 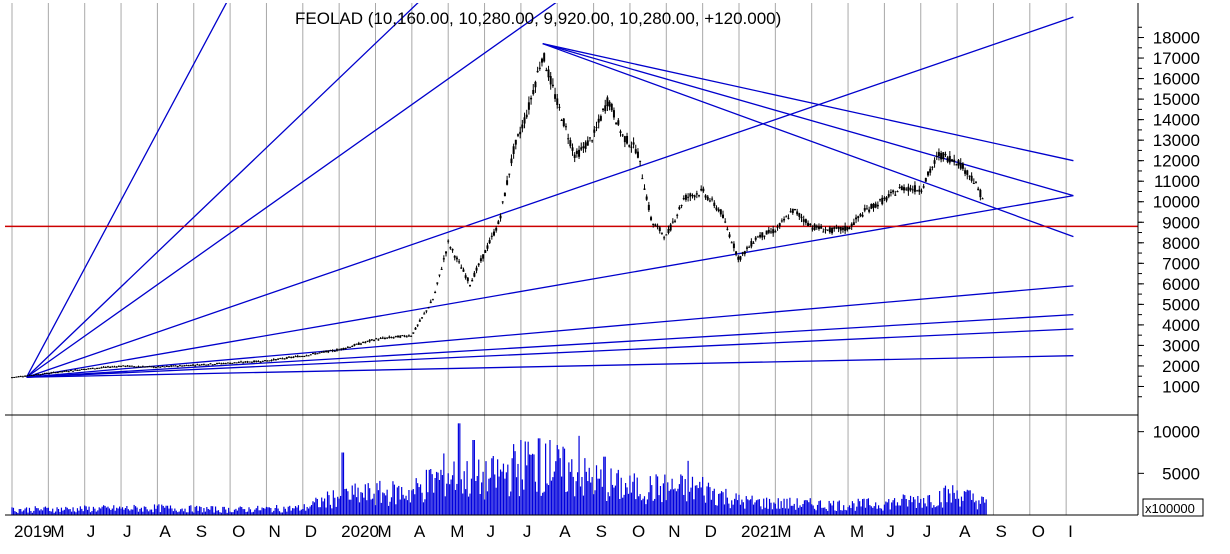 I want to click on month-label: O, so click(x=638, y=531).